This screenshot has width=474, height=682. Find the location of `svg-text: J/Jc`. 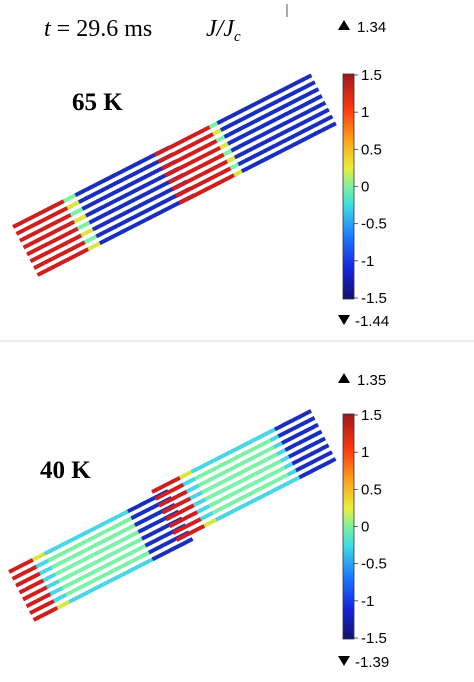

svg-text: J/Jc is located at coordinates (223, 30).